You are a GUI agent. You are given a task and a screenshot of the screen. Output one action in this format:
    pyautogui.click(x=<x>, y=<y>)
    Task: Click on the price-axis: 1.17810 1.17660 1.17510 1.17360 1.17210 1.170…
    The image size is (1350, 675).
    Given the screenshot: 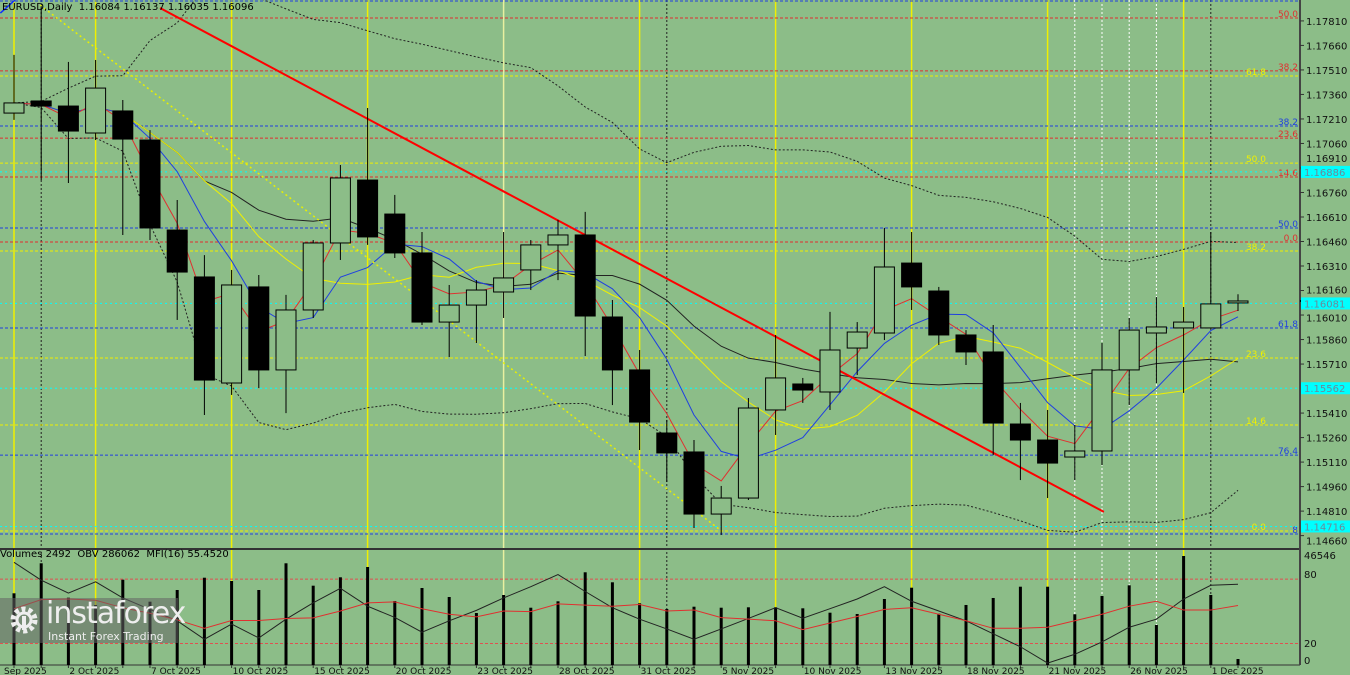 What is the action you would take?
    pyautogui.click(x=1324, y=332)
    